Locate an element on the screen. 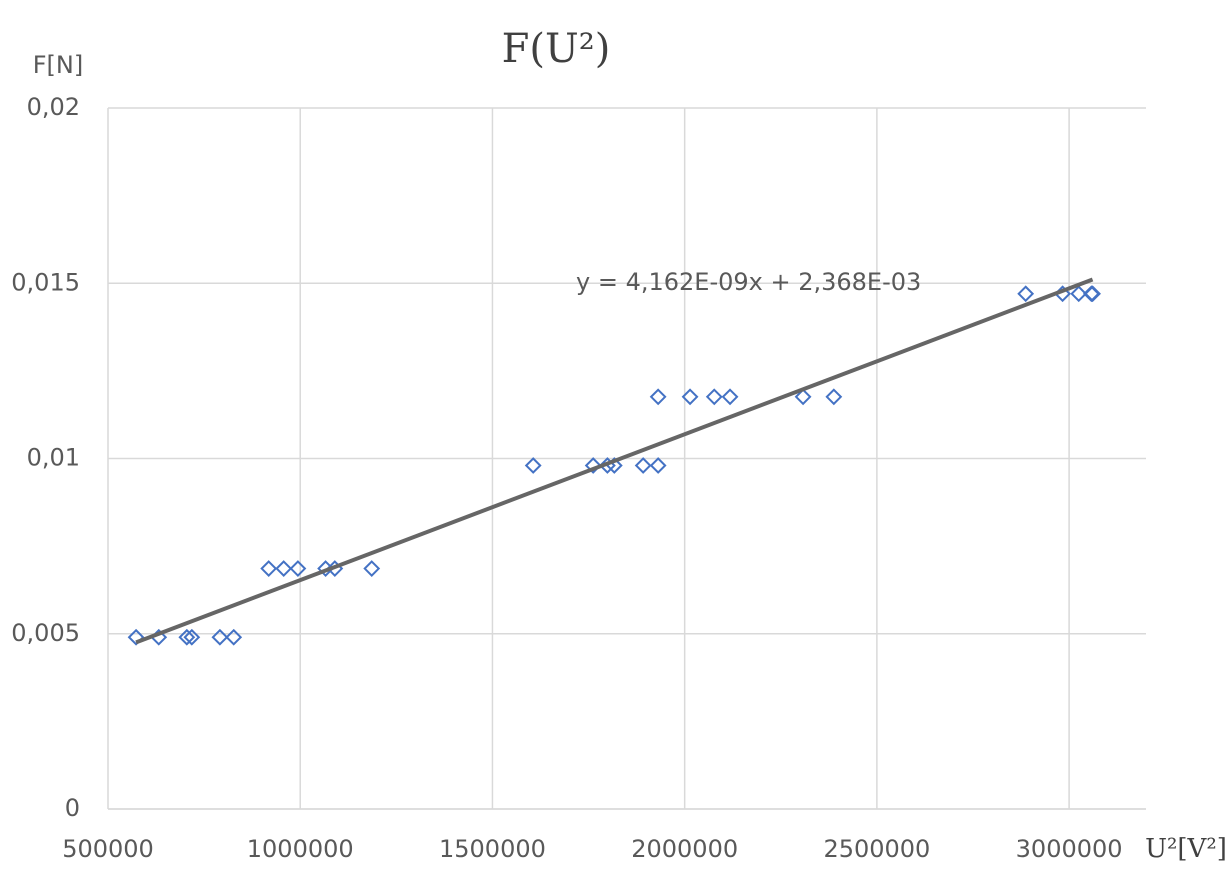 The image size is (1232, 875). y-tick-label: 0,015 is located at coordinates (45, 282).